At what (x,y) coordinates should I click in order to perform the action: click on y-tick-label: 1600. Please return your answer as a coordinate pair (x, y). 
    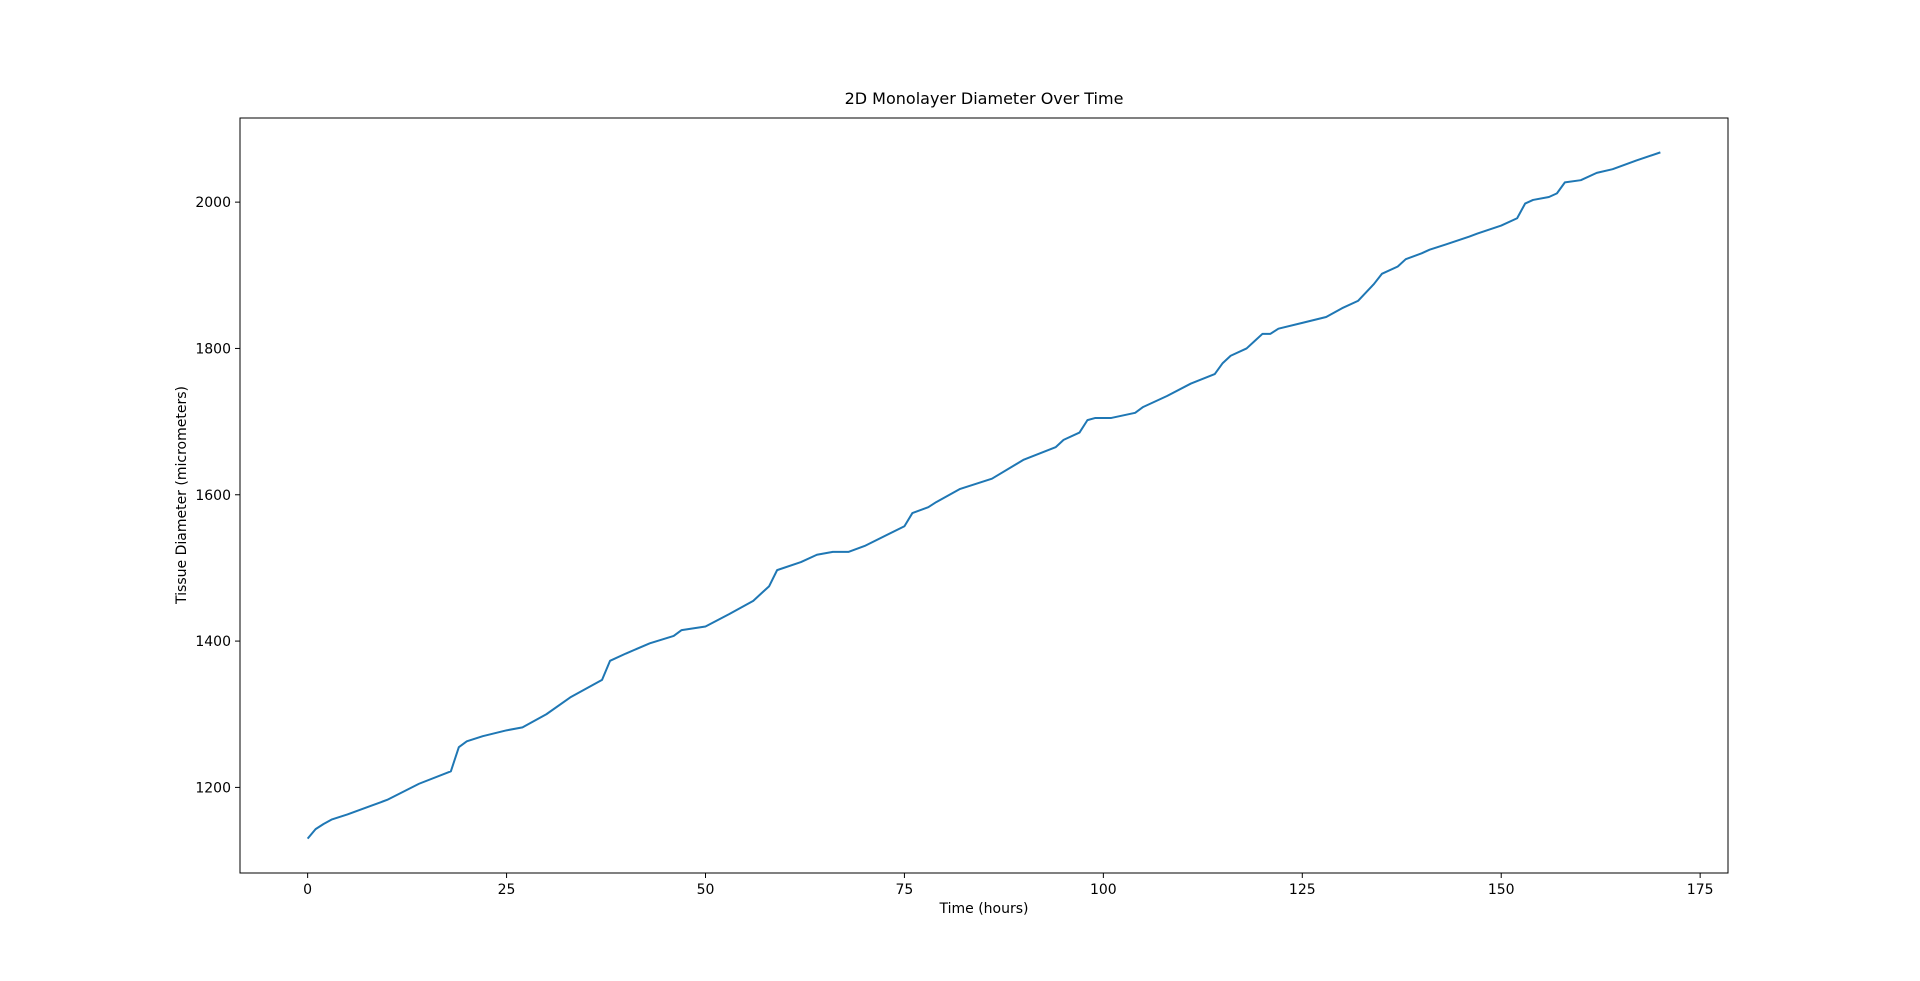
    Looking at the image, I should click on (213, 496).